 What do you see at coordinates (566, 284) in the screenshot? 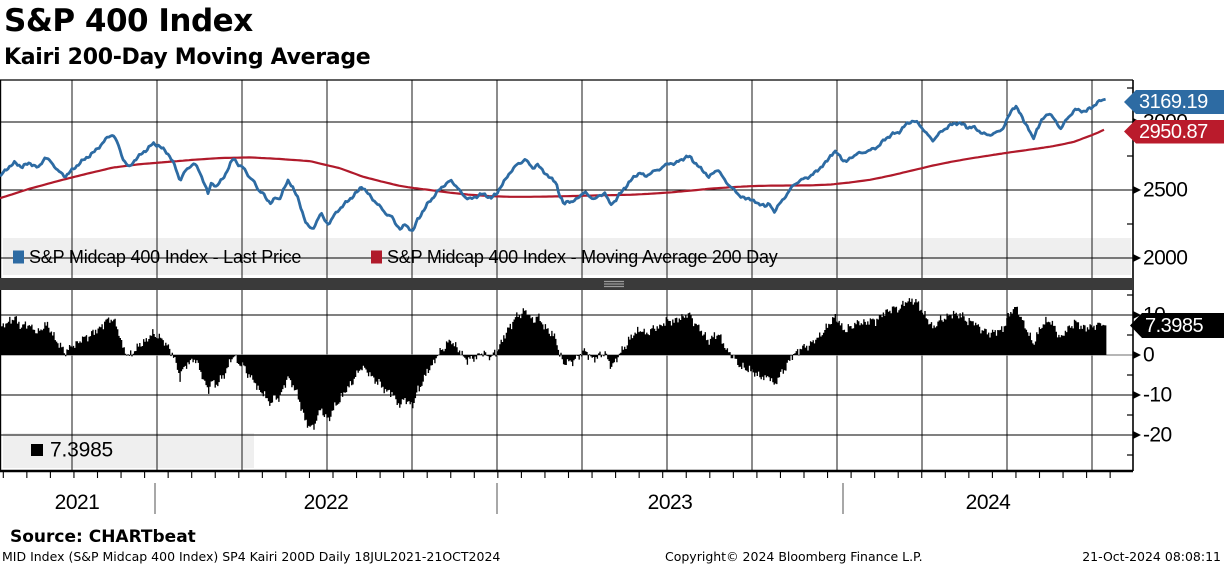
I see `panel-divider` at bounding box center [566, 284].